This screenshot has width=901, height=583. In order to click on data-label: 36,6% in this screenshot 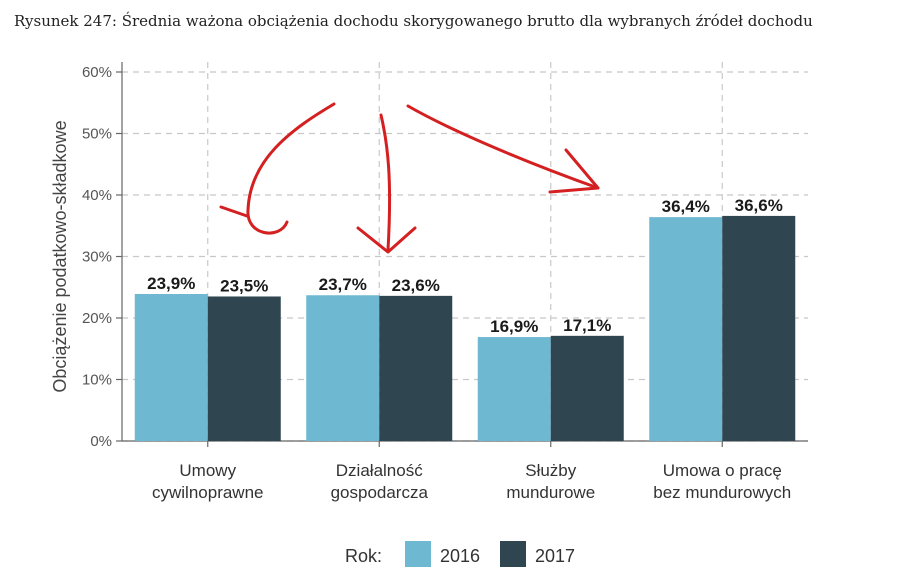, I will do `click(759, 205)`.